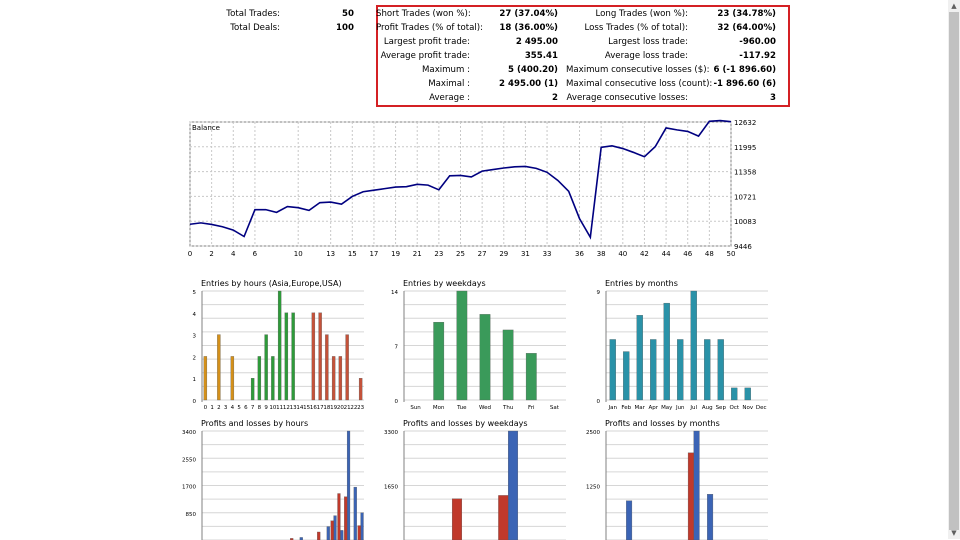 This screenshot has width=960, height=540. I want to click on scrollbar-thumb, so click(954, 271).